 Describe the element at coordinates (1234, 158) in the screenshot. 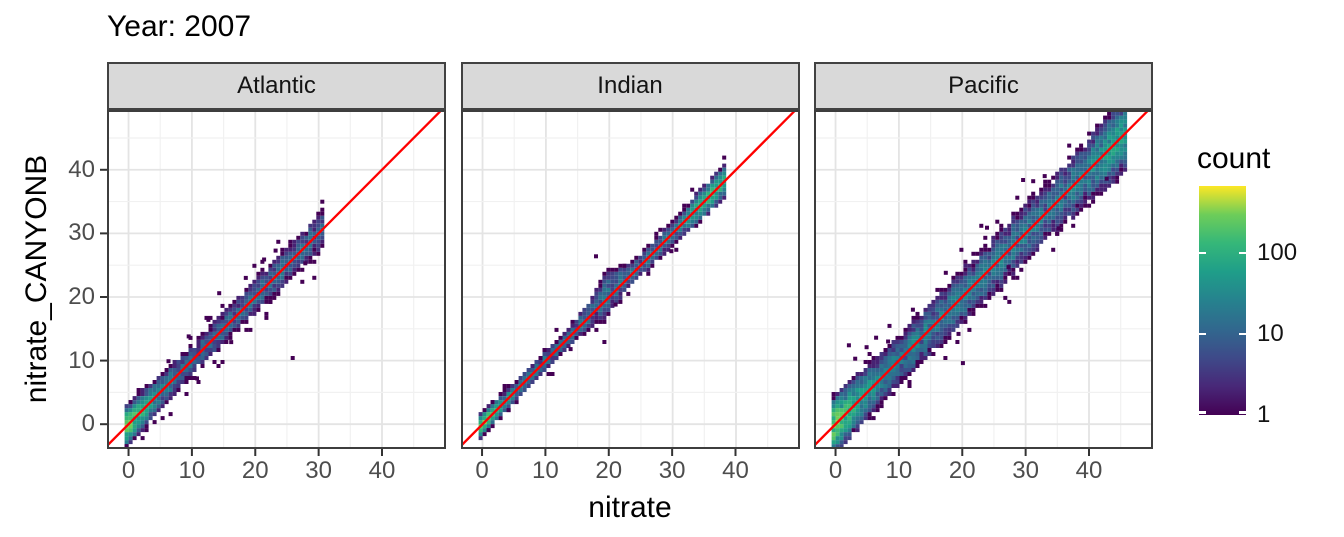

I see `legend-title: count` at that location.